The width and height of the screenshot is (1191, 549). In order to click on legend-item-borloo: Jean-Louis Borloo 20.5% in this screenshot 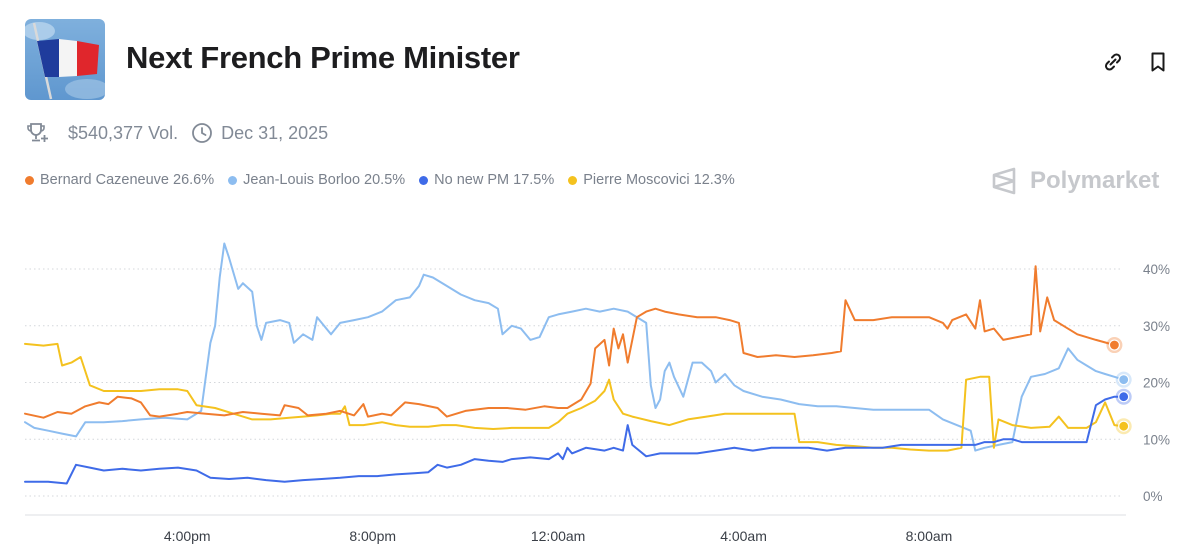, I will do `click(316, 180)`.